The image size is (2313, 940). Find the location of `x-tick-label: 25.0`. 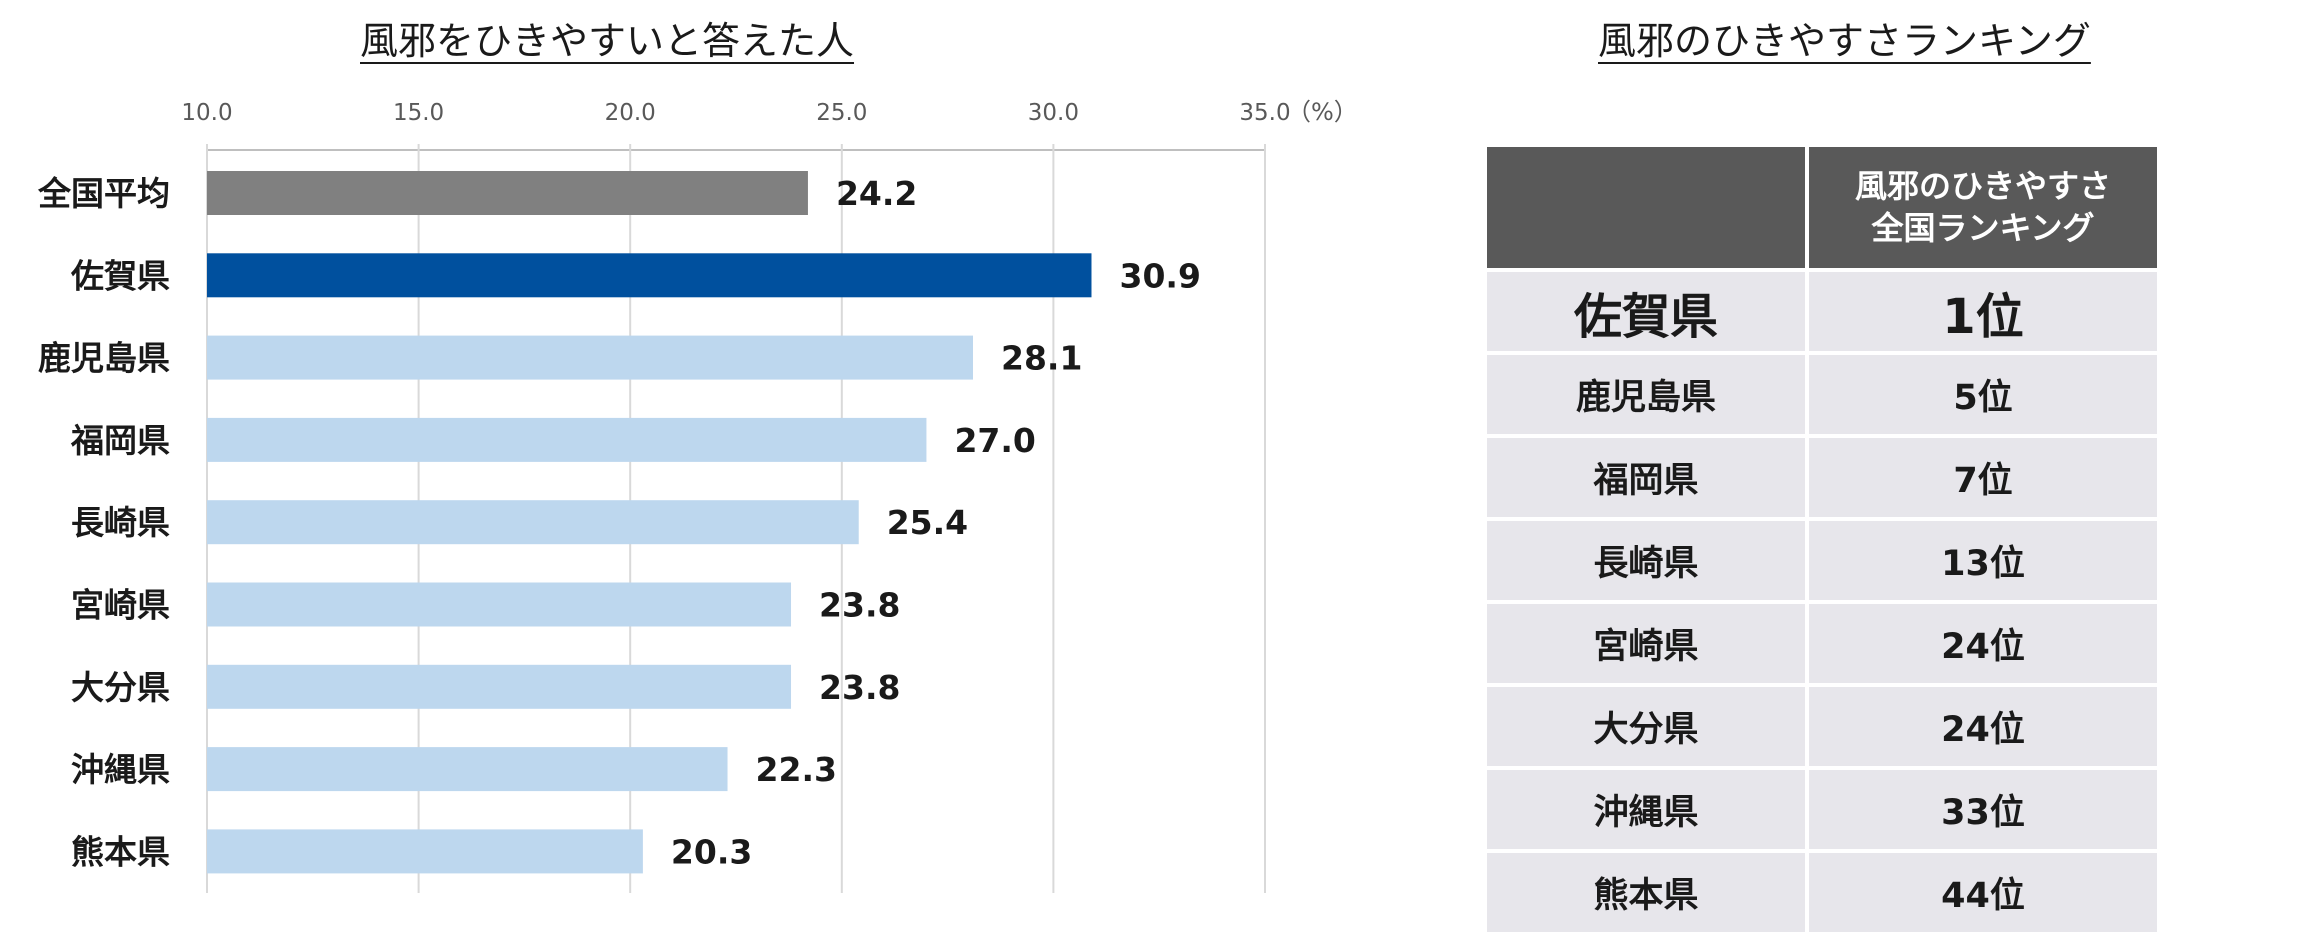

x-tick-label: 25.0 is located at coordinates (841, 113).